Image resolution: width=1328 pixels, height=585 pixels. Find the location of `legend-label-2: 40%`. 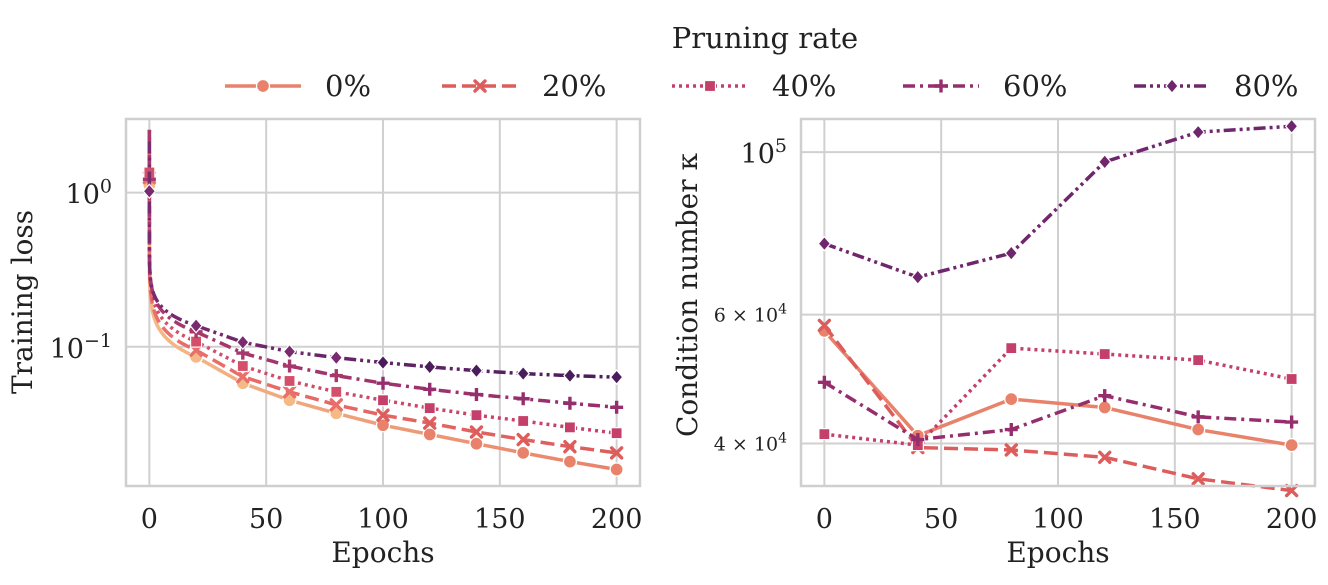

legend-label-2: 40% is located at coordinates (804, 86).